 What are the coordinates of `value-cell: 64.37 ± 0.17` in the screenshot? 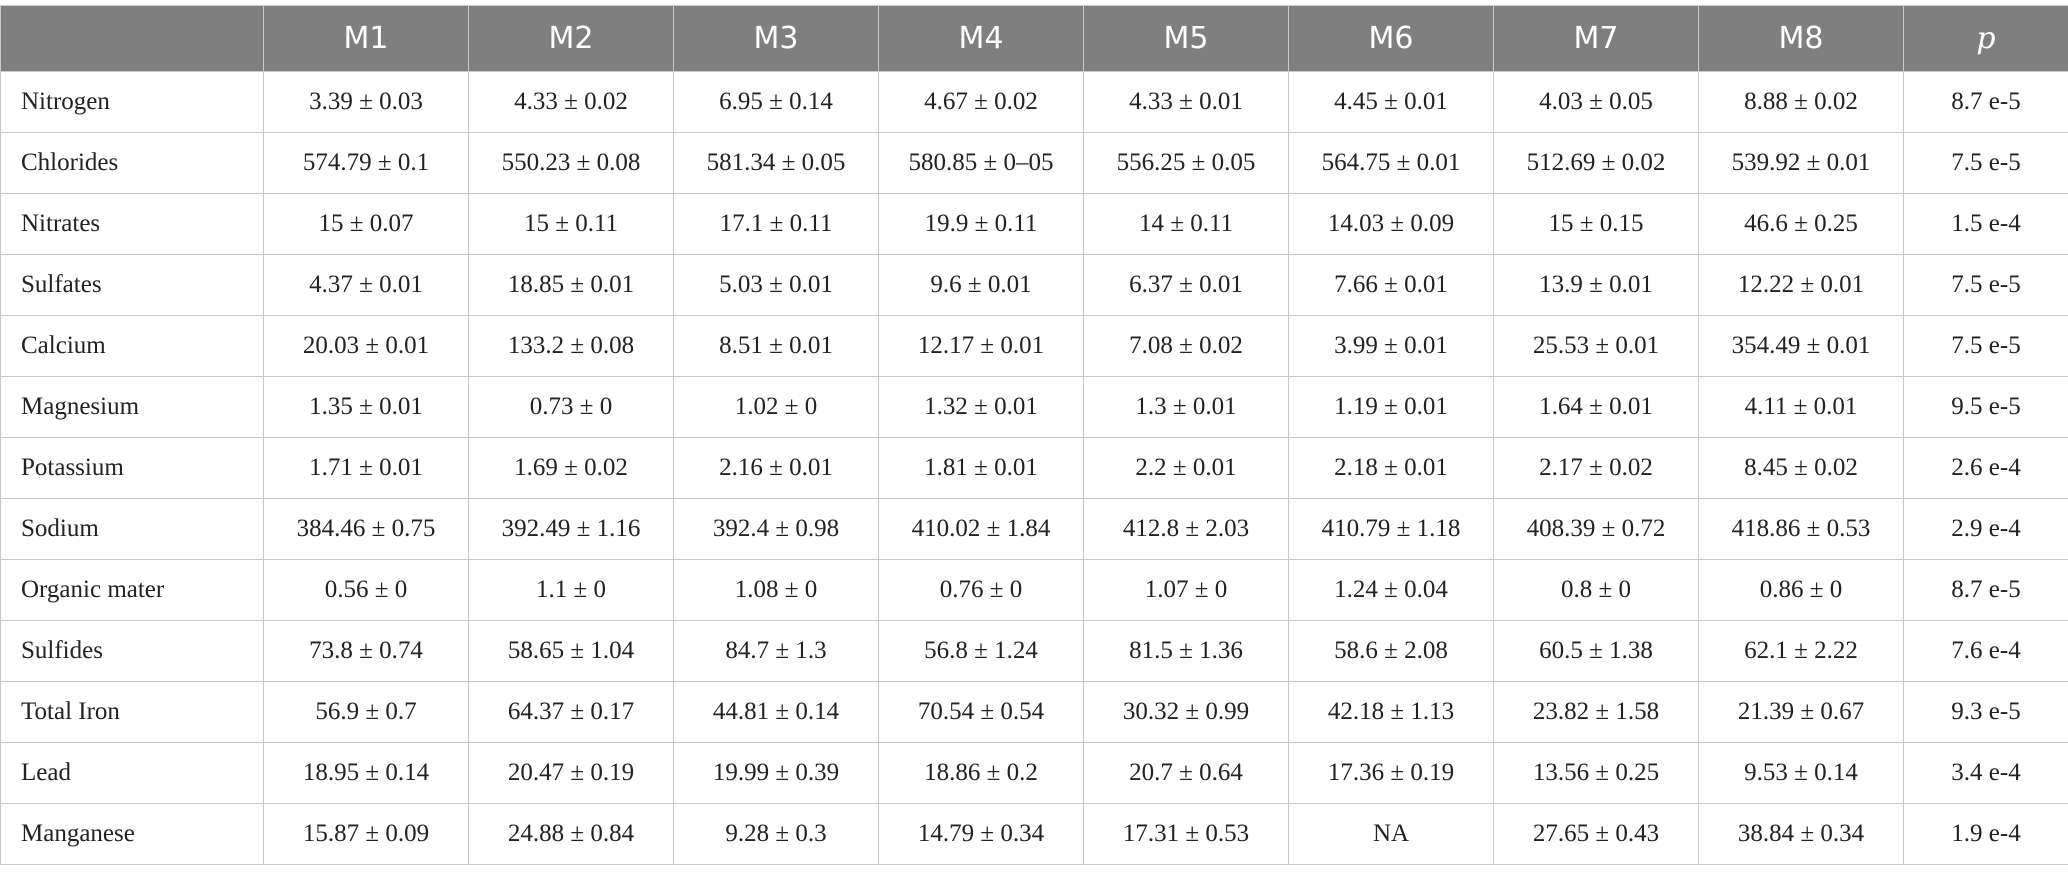 It's located at (571, 712).